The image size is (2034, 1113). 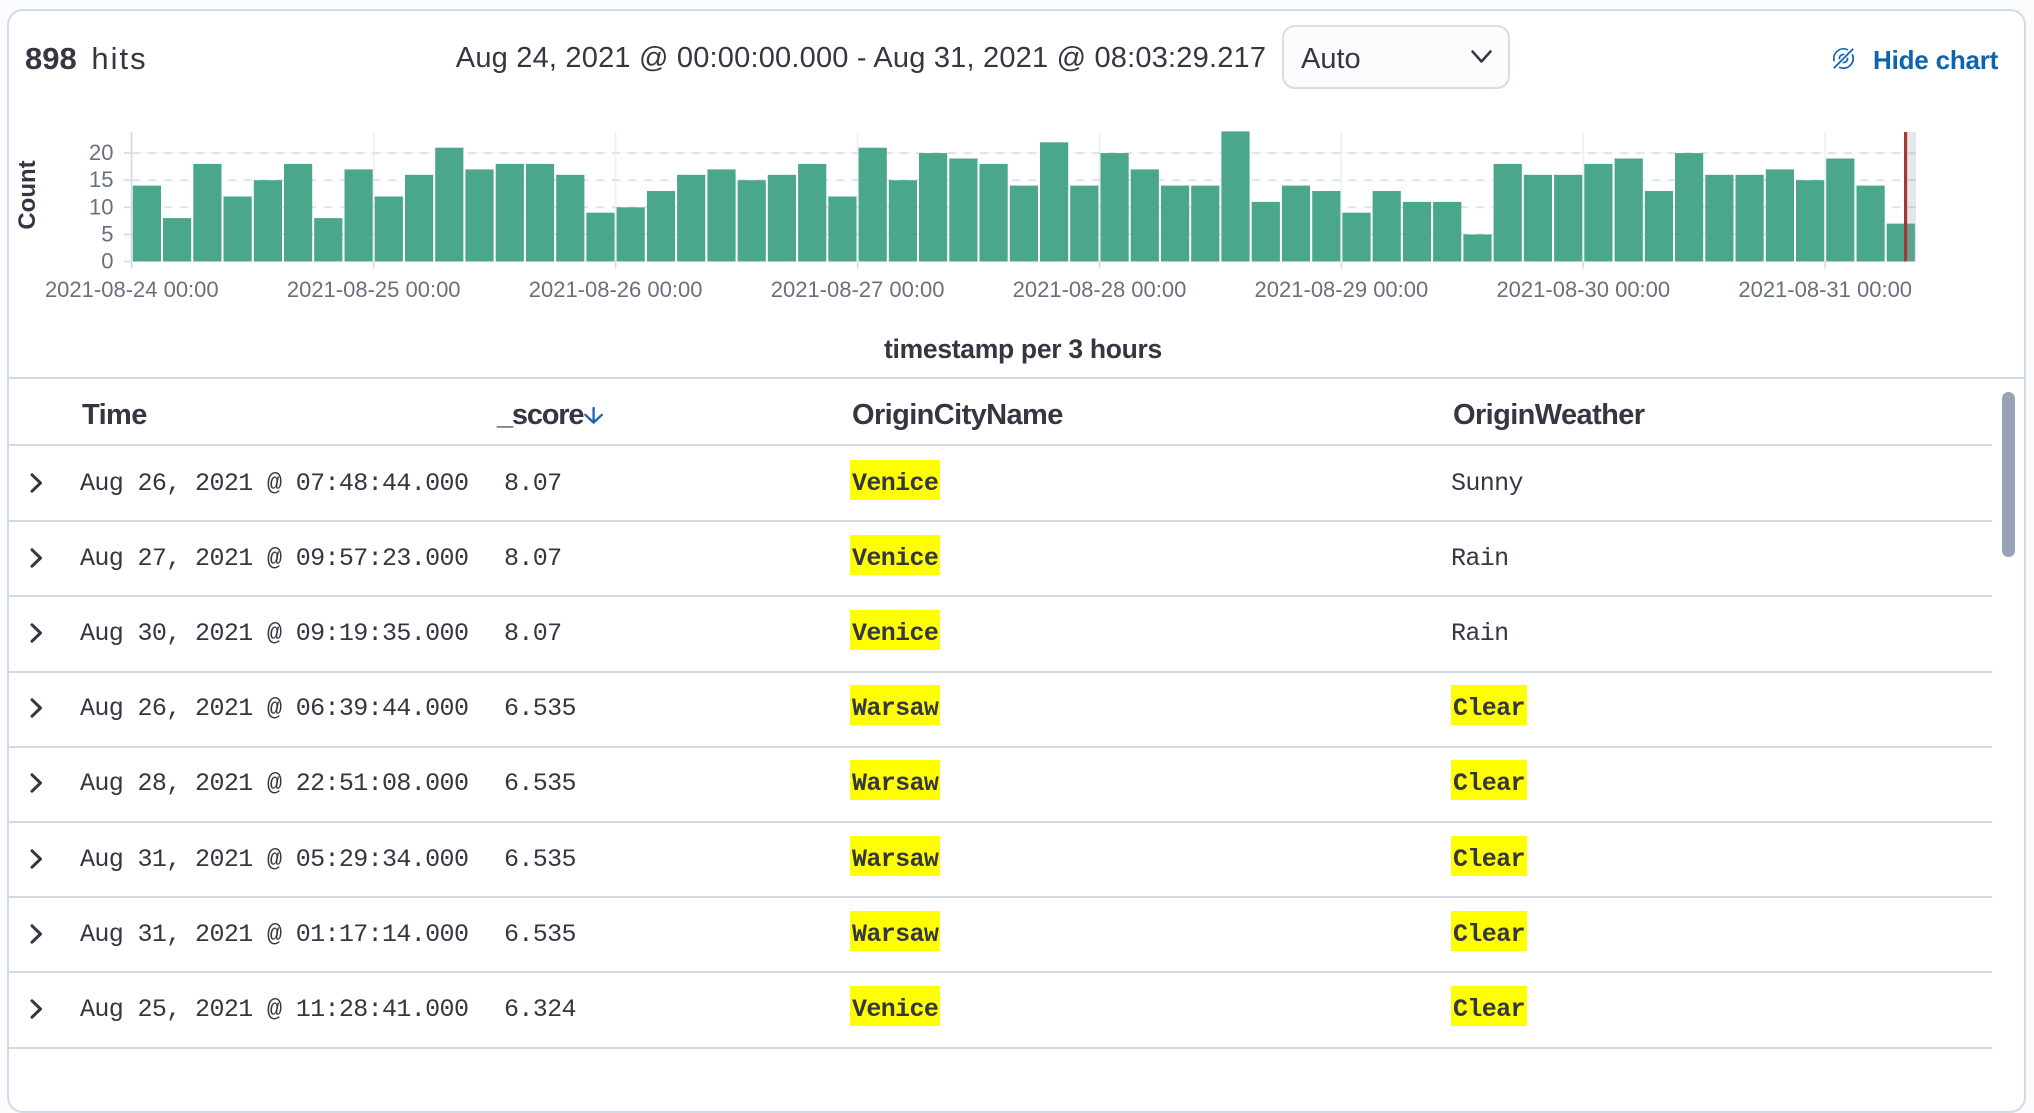 What do you see at coordinates (107, 233) in the screenshot?
I see `svg-text: 5` at bounding box center [107, 233].